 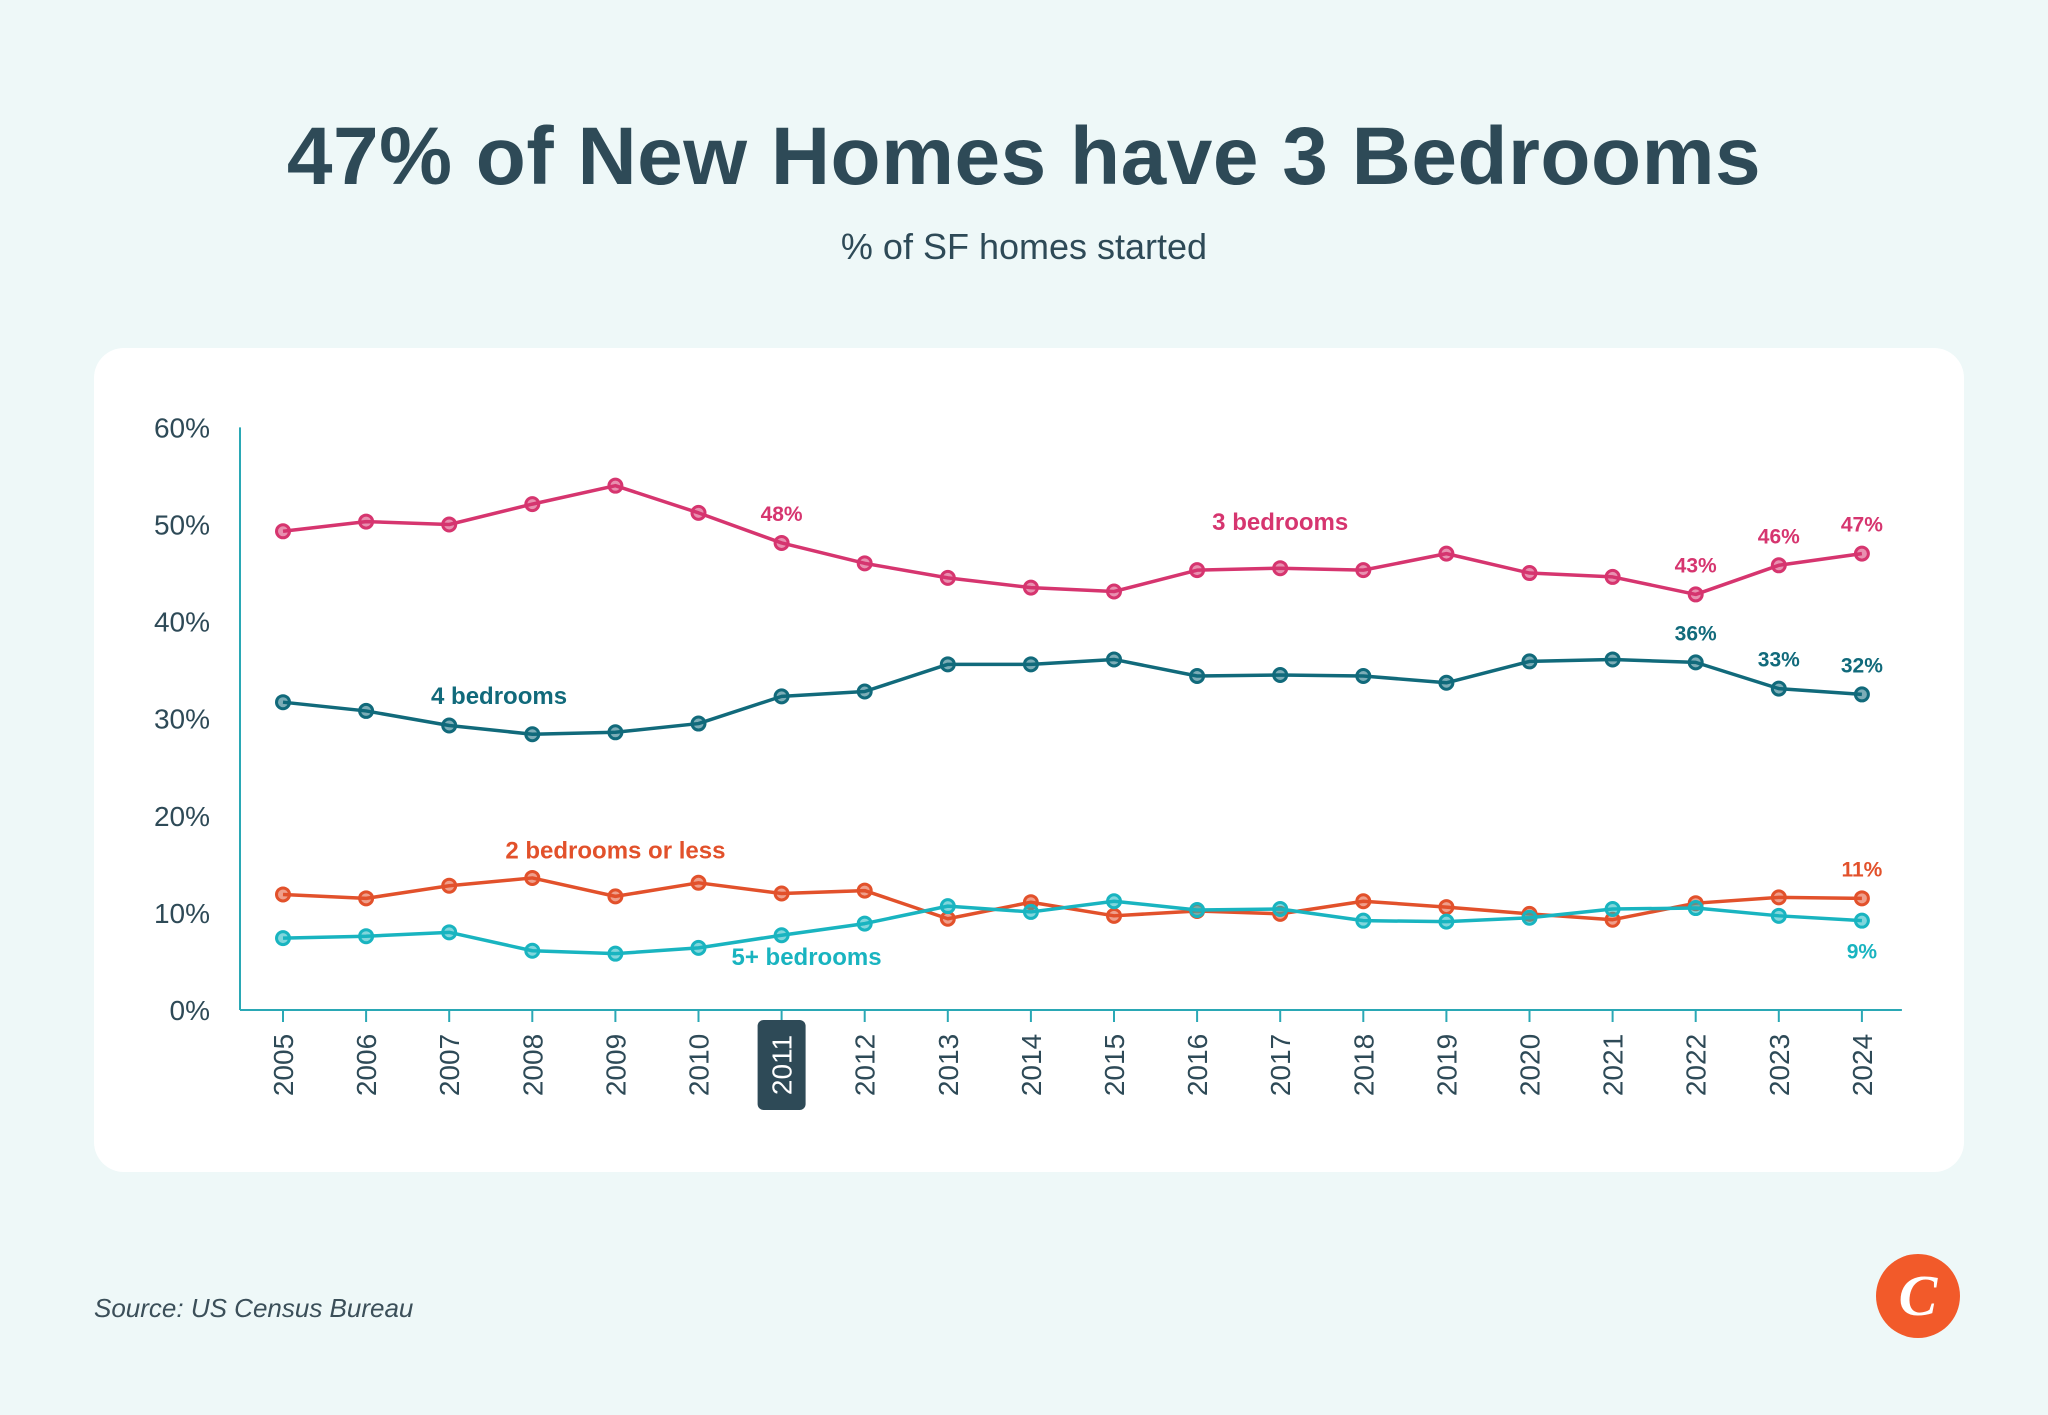 I want to click on x-tick-label: 2024, so click(x=1862, y=1065).